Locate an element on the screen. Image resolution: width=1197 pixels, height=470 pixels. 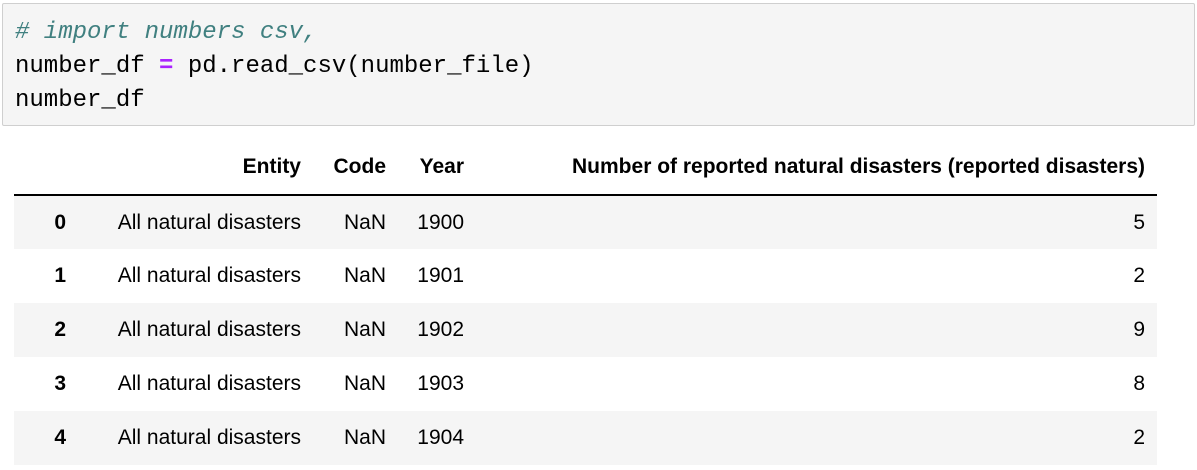
cell-year: 1904 is located at coordinates (440, 437).